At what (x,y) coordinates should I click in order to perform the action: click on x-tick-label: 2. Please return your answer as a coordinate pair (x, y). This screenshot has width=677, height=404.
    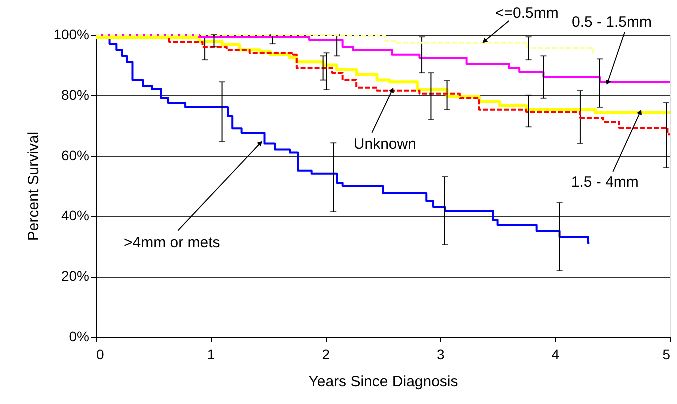
    Looking at the image, I should click on (326, 354).